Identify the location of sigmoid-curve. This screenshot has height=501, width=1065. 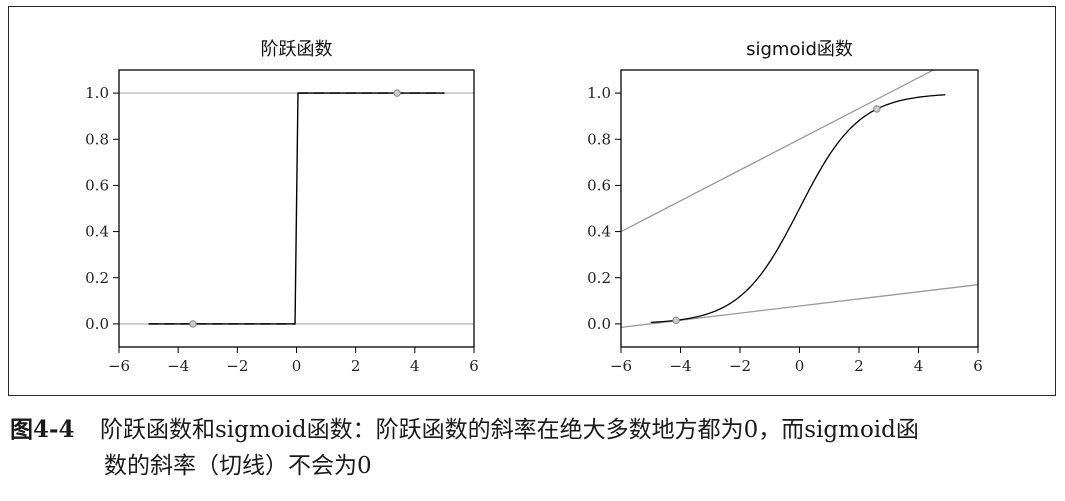
(798, 209).